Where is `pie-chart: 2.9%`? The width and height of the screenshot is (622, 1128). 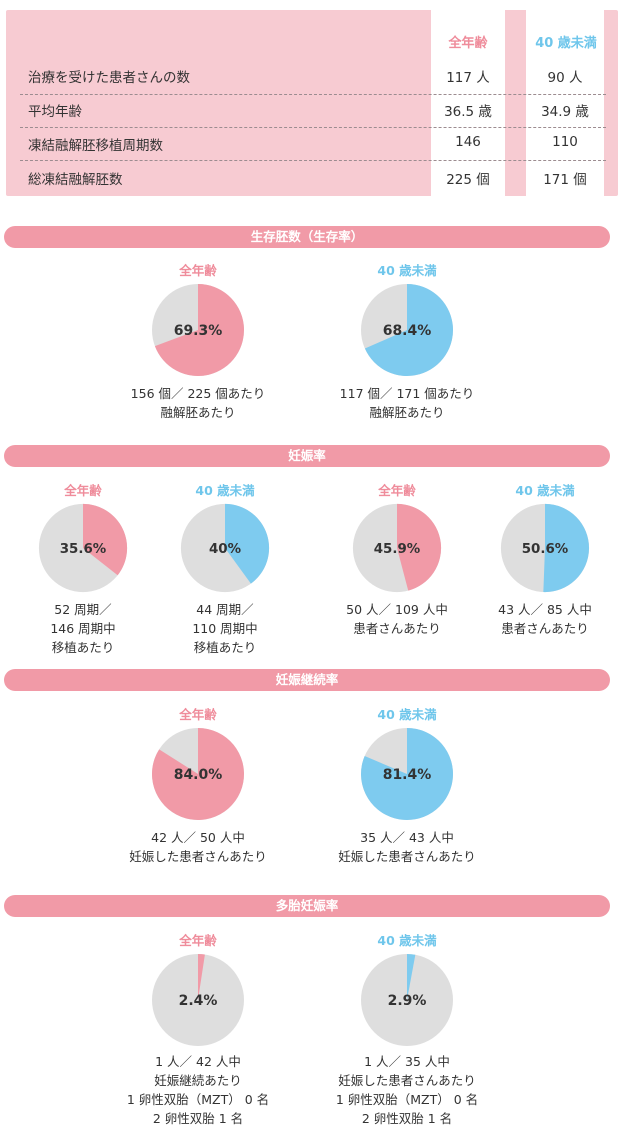
pie-chart: 2.9% is located at coordinates (407, 1000).